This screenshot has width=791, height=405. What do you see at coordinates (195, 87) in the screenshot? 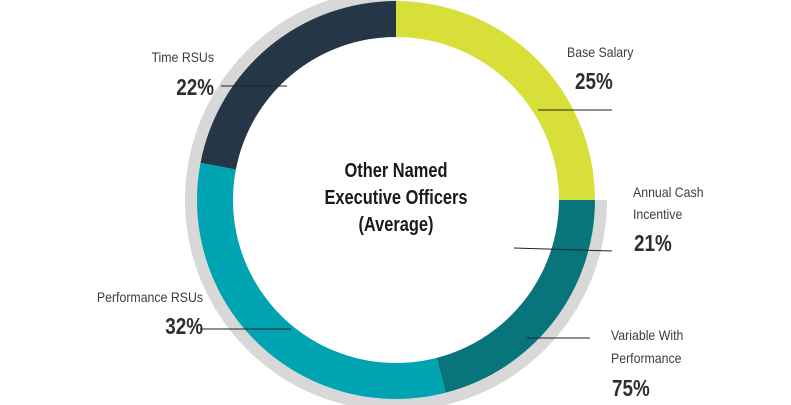
I see `time-rsus-value: 22%` at bounding box center [195, 87].